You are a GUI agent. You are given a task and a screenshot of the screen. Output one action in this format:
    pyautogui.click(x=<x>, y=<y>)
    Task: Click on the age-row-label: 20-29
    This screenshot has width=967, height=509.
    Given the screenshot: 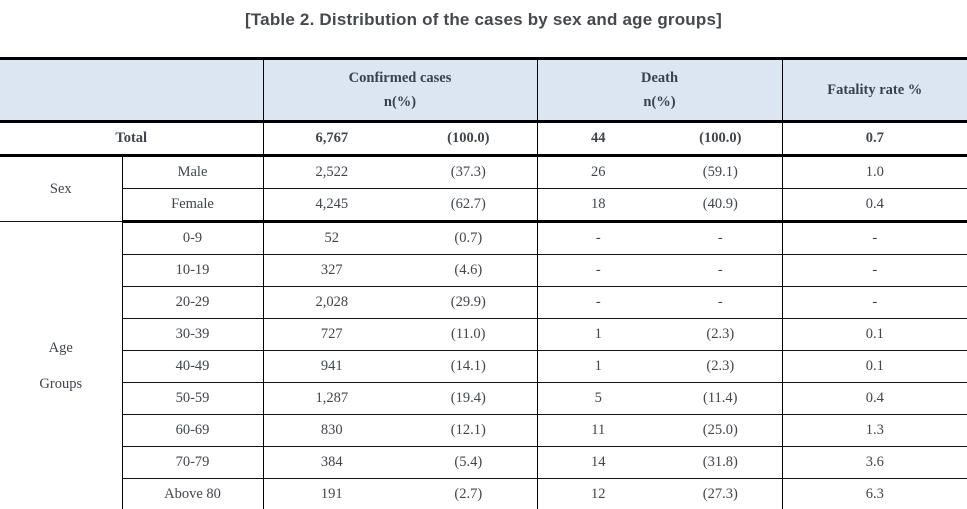 What is the action you would take?
    pyautogui.click(x=192, y=302)
    